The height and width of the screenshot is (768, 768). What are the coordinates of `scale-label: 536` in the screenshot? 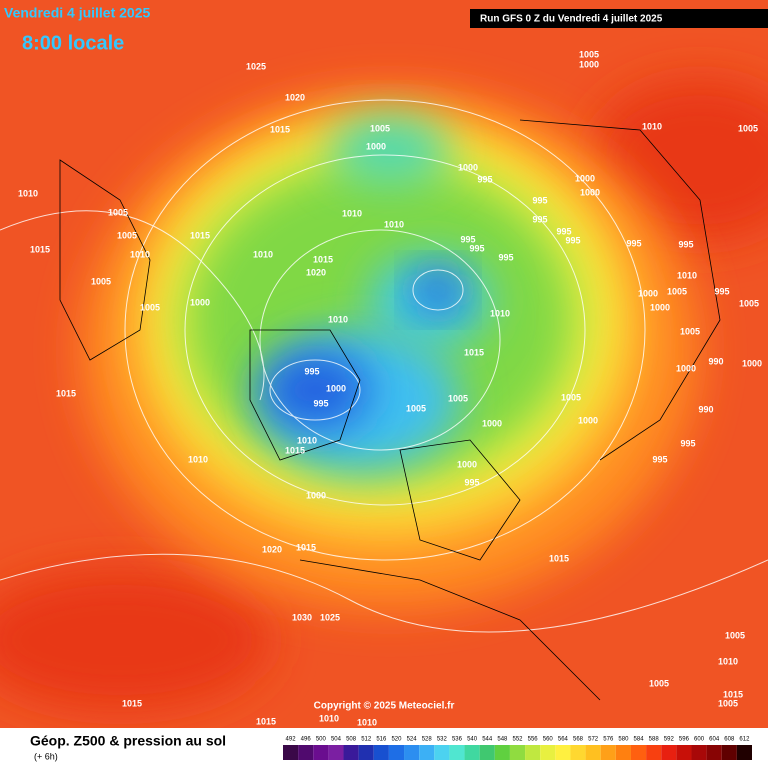 It's located at (457, 740).